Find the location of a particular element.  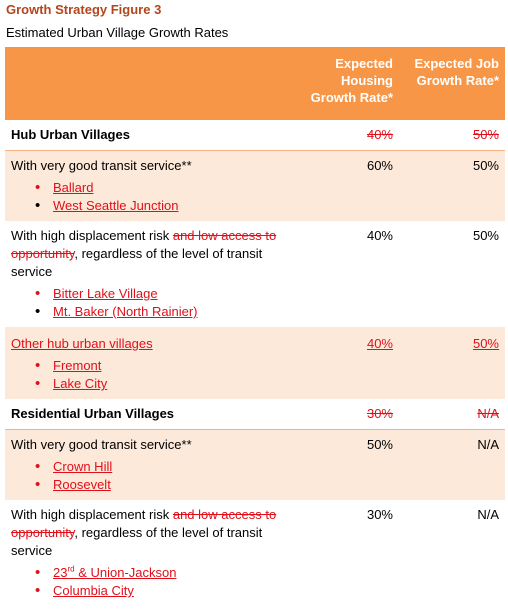

row-label: Residential Urban Villages is located at coordinates (93, 413).